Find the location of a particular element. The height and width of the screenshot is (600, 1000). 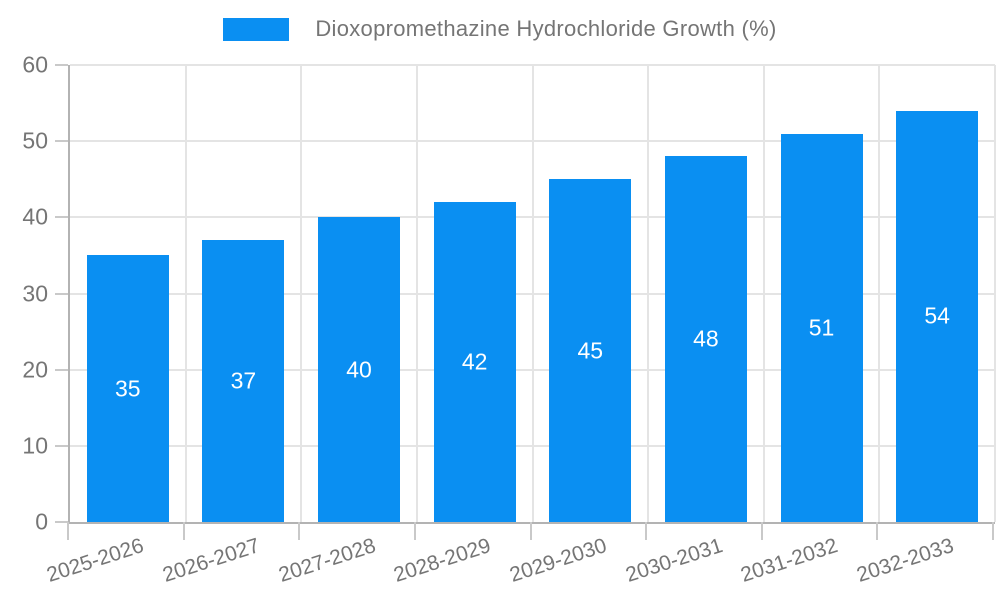

legend-swatch-icon is located at coordinates (256, 29).